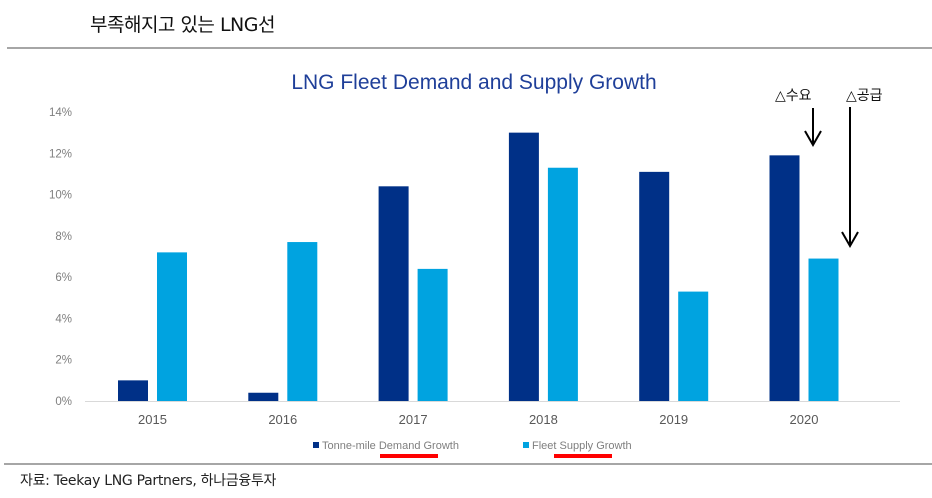 The image size is (932, 498). Describe the element at coordinates (60, 196) in the screenshot. I see `y-tick-label: 10%` at that location.